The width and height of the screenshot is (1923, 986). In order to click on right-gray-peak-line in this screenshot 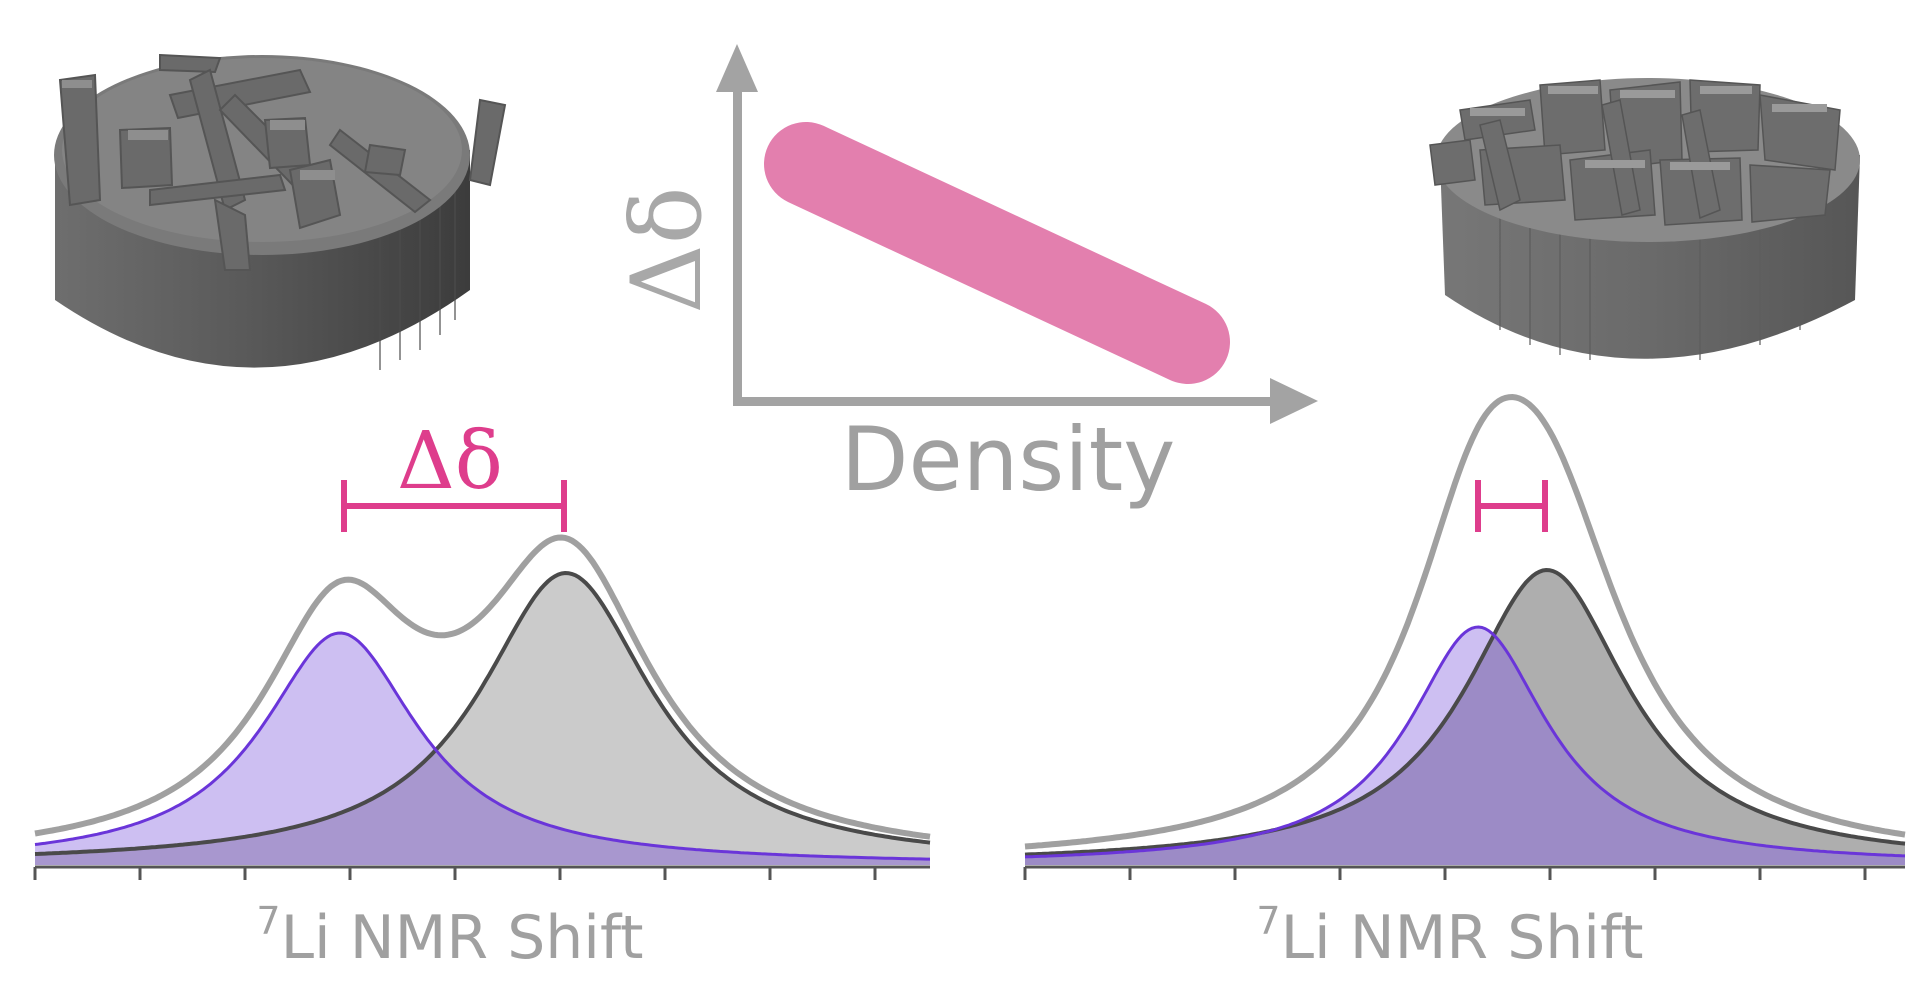, I will do `click(1465, 712)`.